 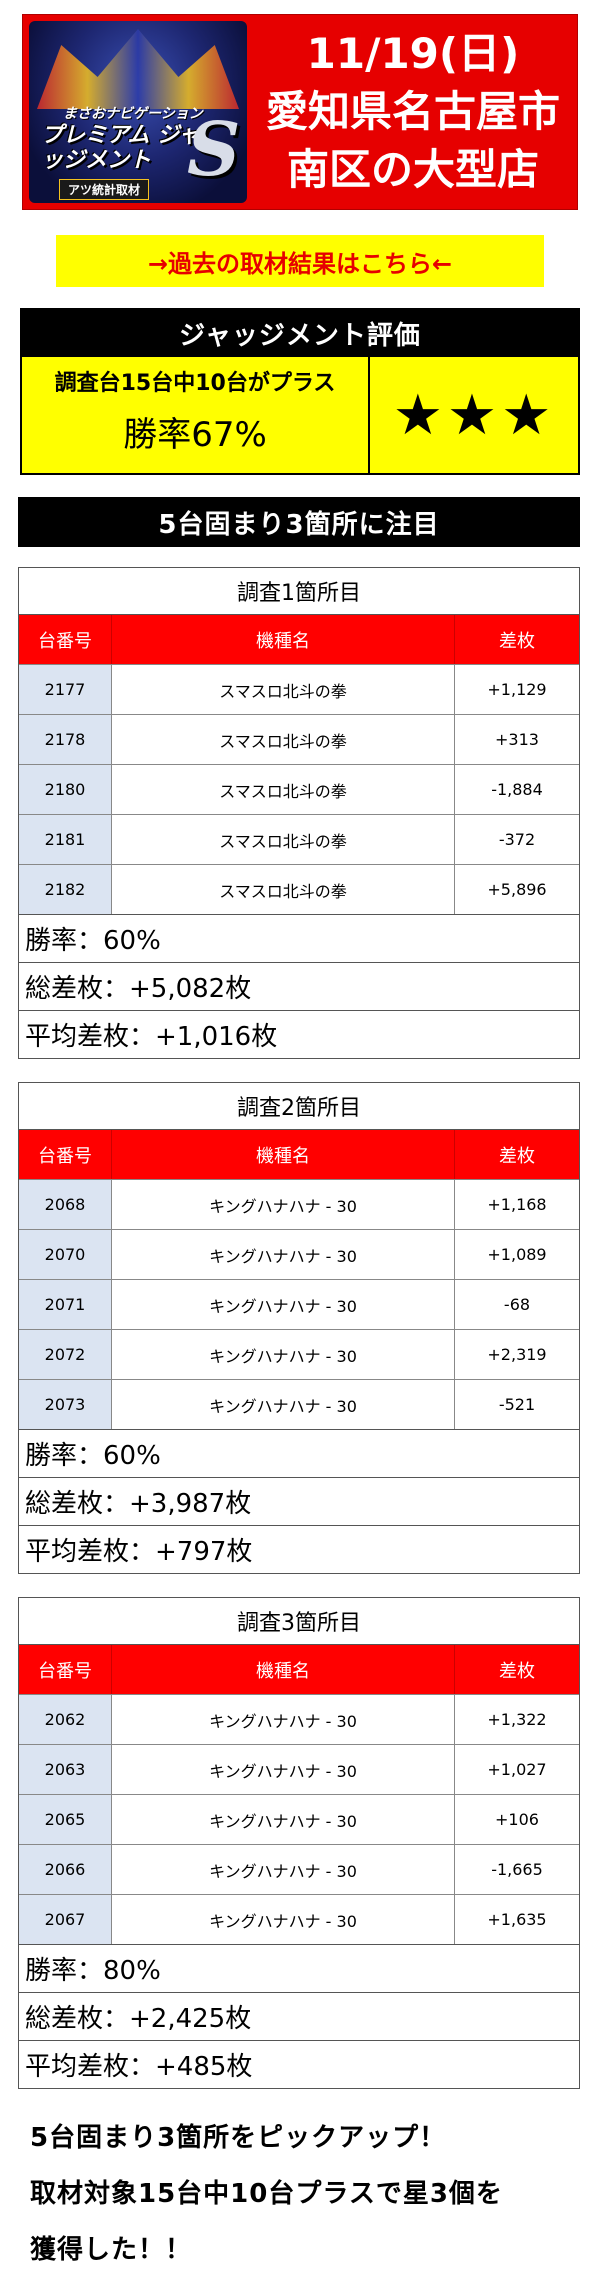 What do you see at coordinates (121, 148) in the screenshot?
I see `logo-title: プレミアム ジャッジメント` at bounding box center [121, 148].